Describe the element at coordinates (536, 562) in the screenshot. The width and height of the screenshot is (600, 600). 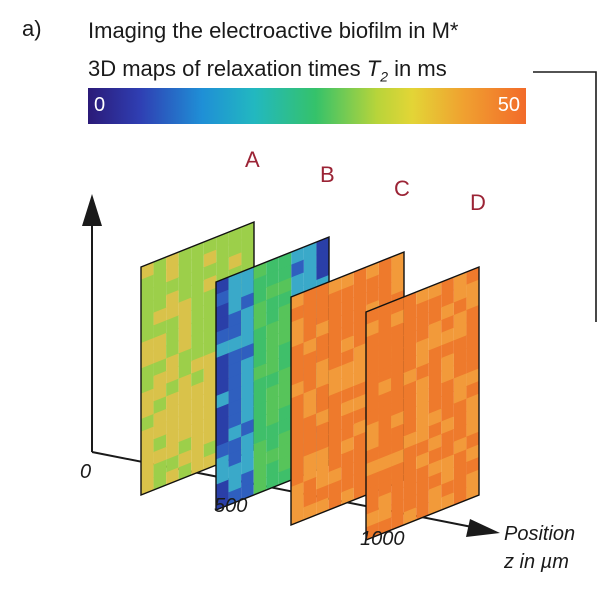
I see `x-axis-label-line2: z in µm` at that location.